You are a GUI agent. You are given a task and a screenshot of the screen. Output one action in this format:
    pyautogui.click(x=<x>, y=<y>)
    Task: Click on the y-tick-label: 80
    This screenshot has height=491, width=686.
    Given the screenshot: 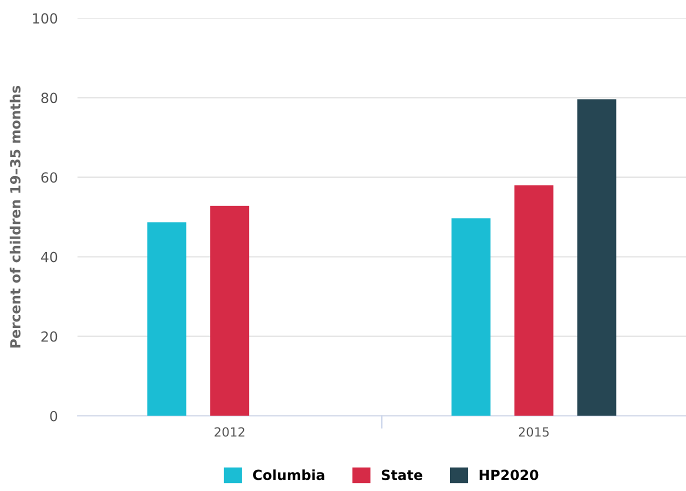 What is the action you would take?
    pyautogui.click(x=49, y=98)
    